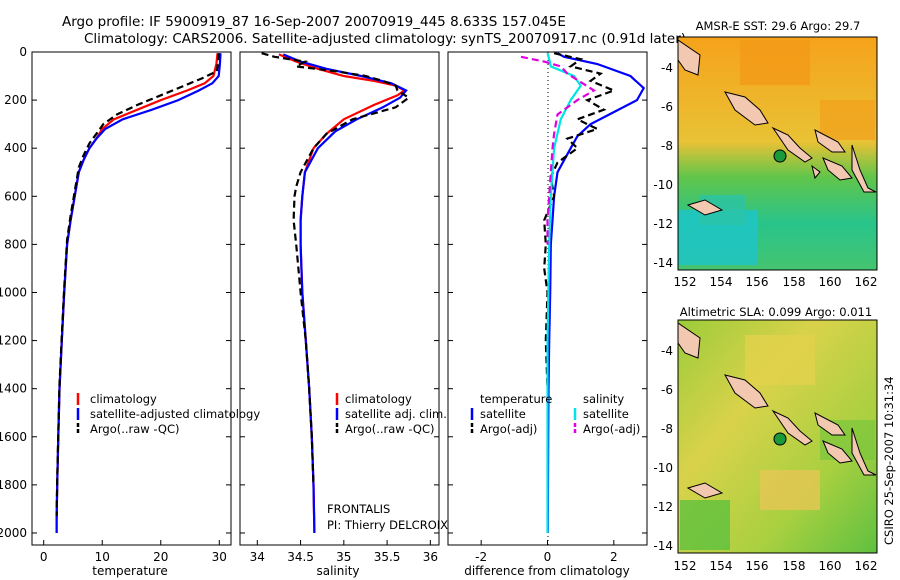  I want to click on salinity-x-tick-label: 35.5, so click(387, 557).